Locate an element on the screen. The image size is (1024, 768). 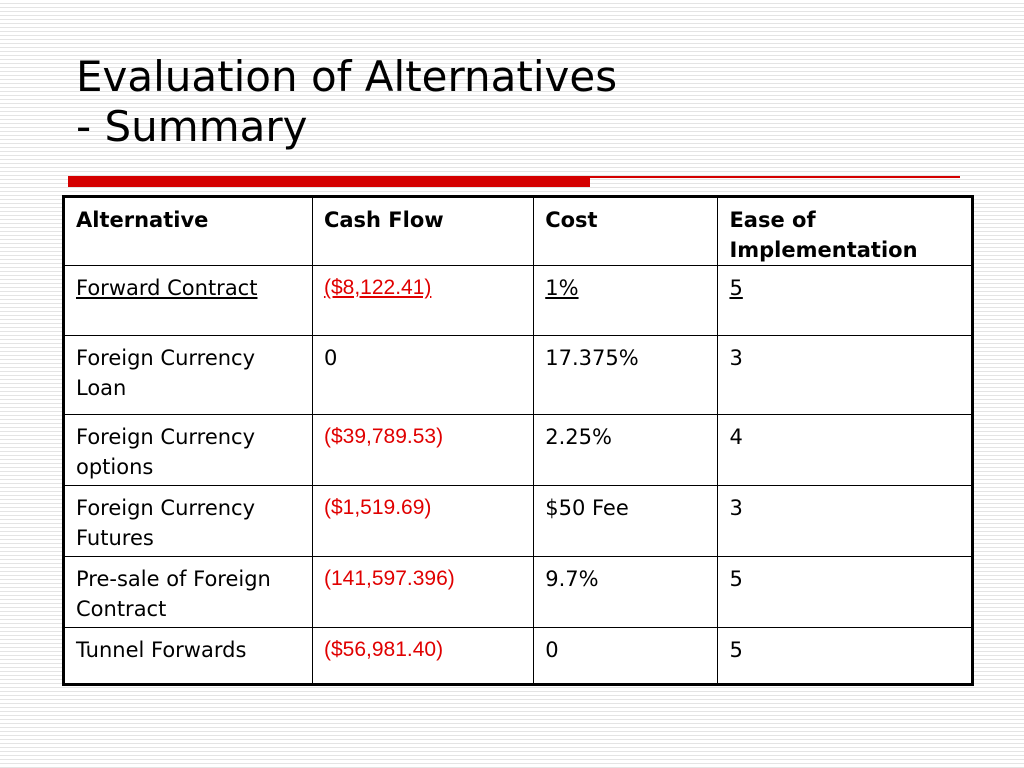
cash-flow-cell: ($1,519.69) is located at coordinates (423, 521).